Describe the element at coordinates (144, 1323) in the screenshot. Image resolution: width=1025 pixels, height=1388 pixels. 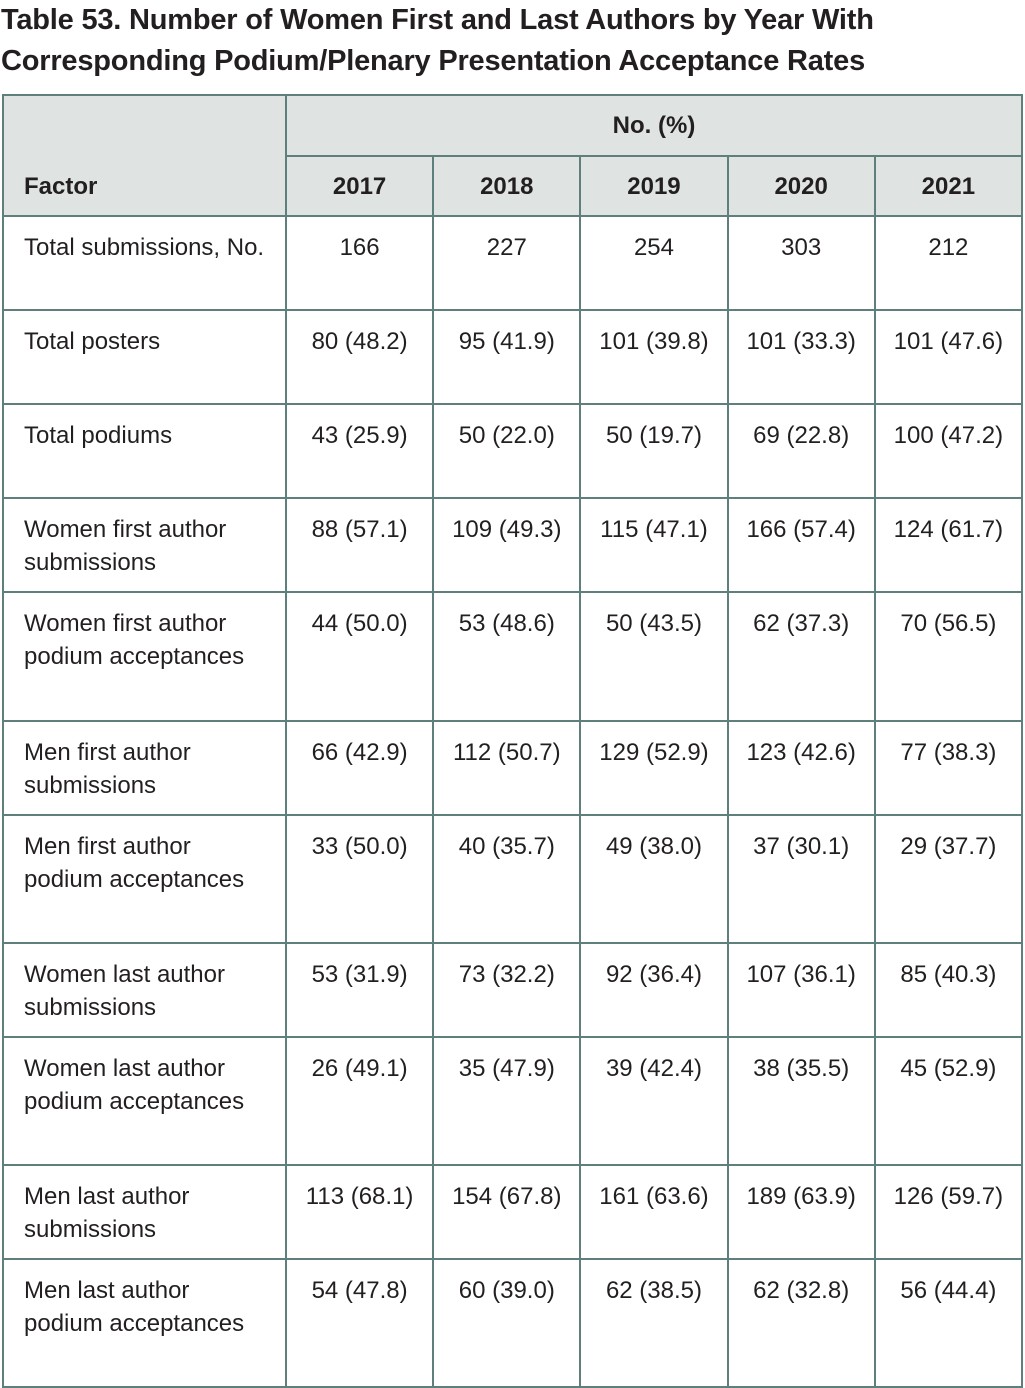
I see `row-label: Men last author podium acceptances` at that location.